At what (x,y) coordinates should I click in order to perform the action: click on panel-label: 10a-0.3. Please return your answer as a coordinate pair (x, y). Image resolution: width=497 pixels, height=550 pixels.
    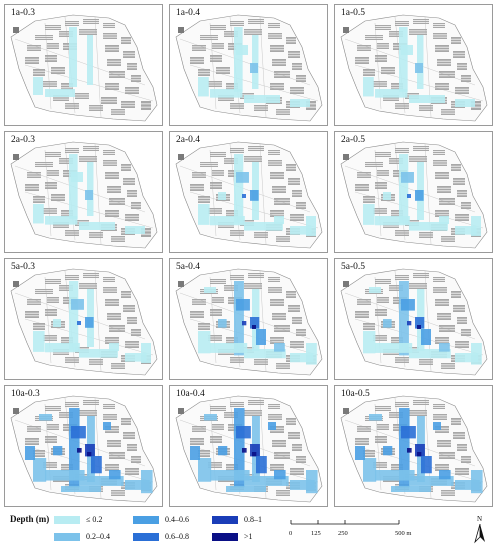
    Looking at the image, I should click on (25, 394).